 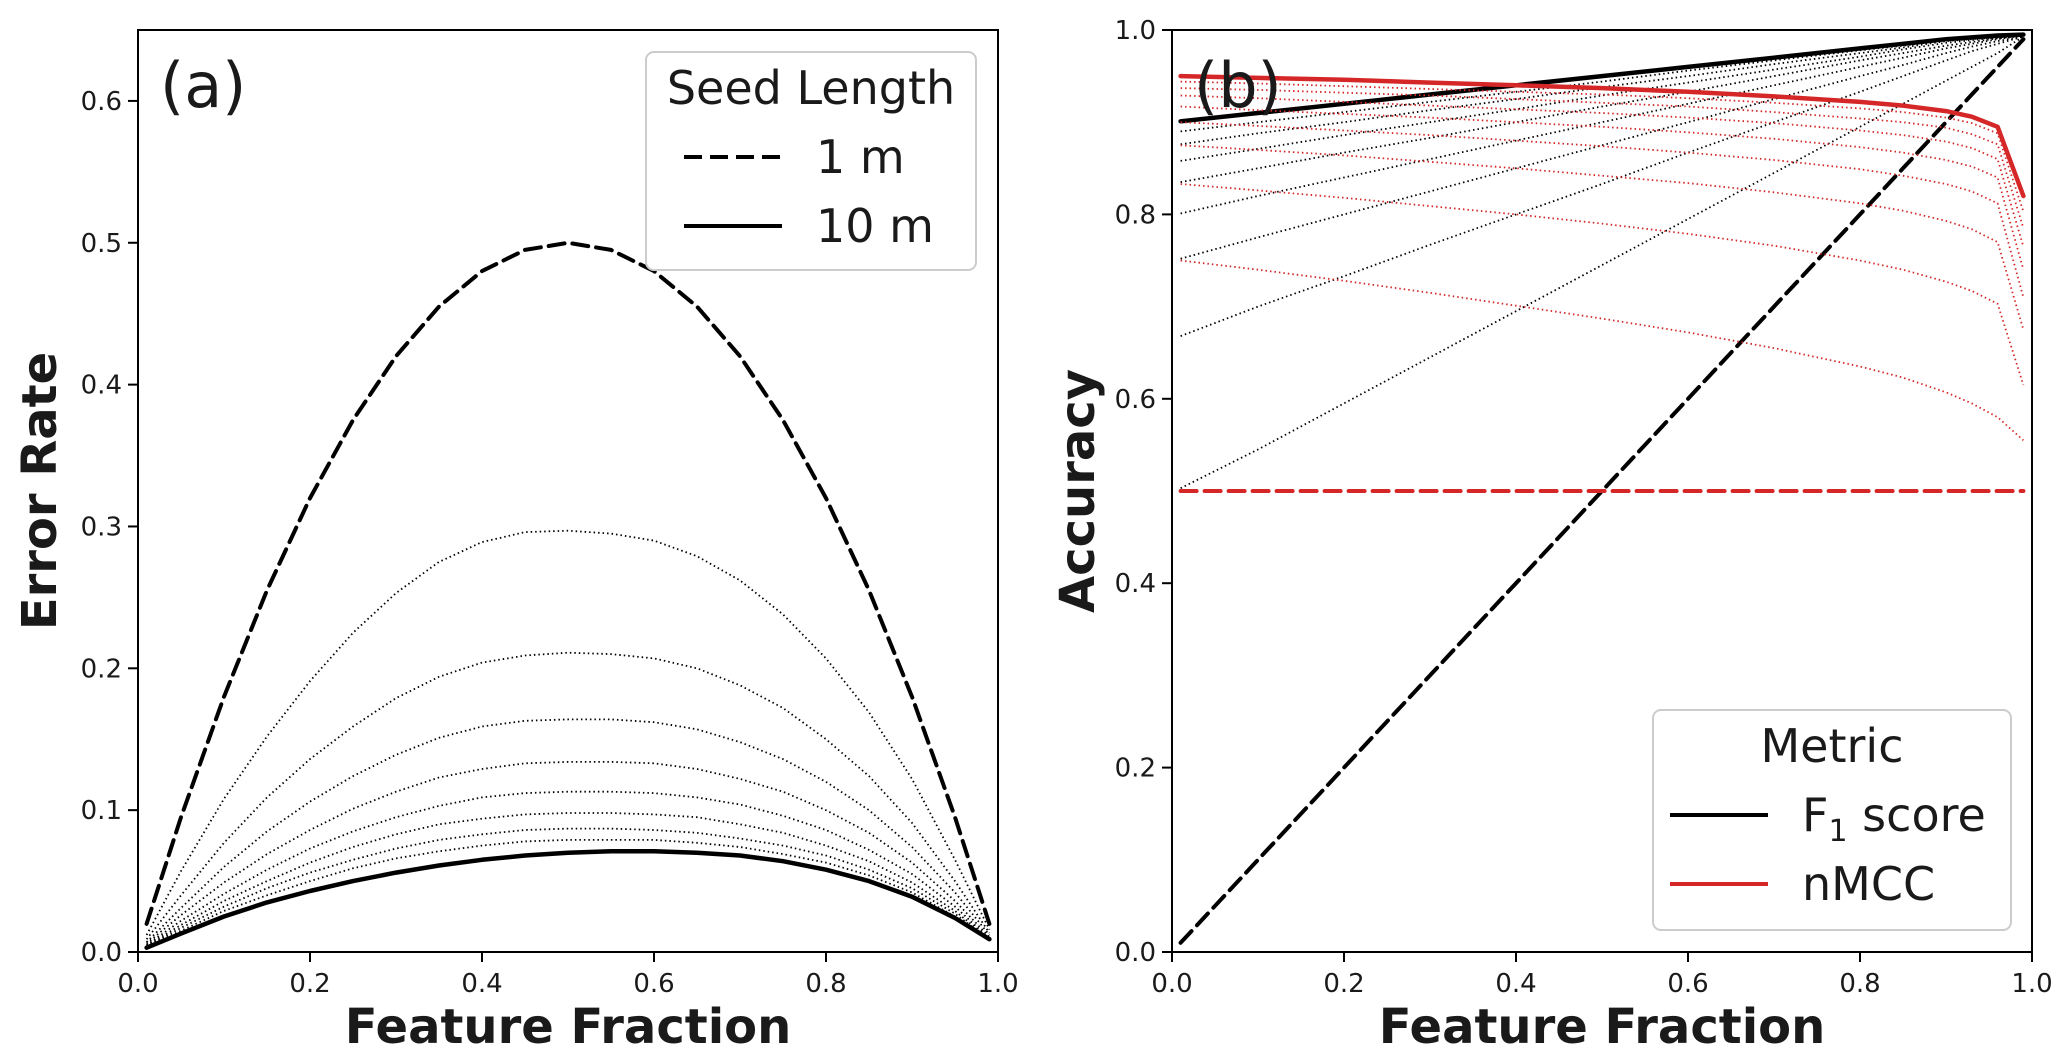 I want to click on panel-a-x-ticks: 0.0 0.2 0.4 0.6 0.8 1.0, so click(x=568, y=975).